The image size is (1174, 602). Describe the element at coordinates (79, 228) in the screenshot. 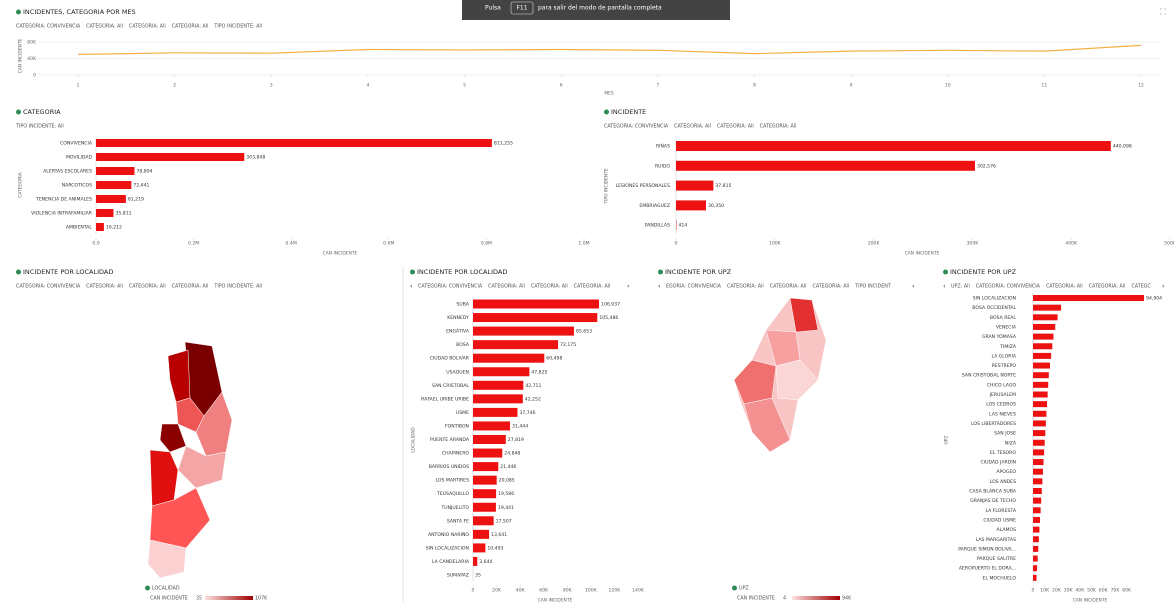

I see `category-label: AMBIENTAL` at that location.